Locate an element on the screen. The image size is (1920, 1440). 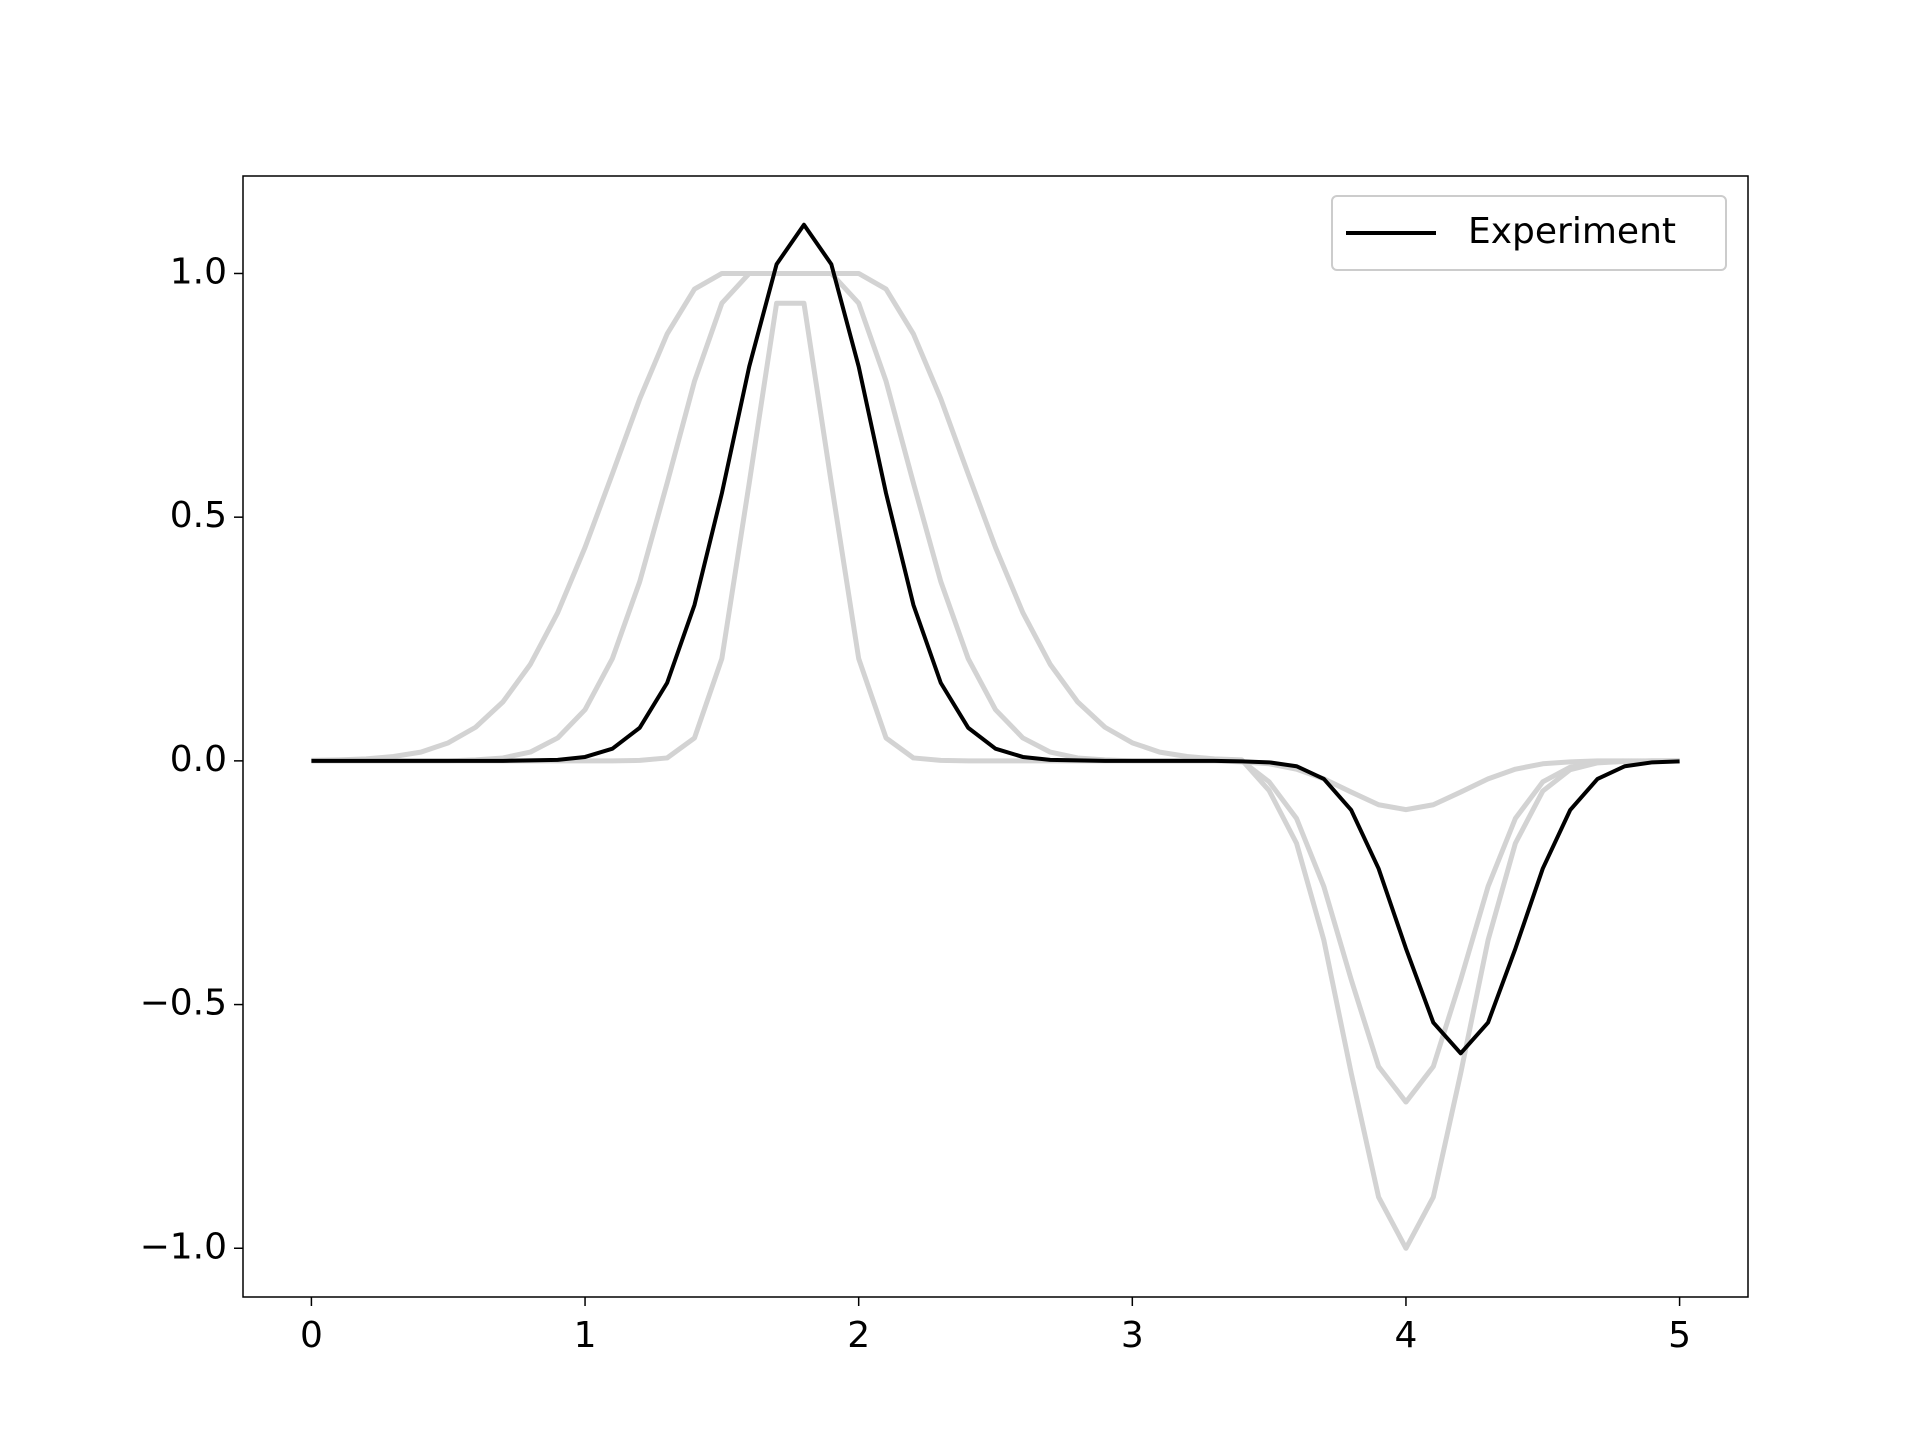
y-tick-label: −0.5 is located at coordinates (183, 1003).